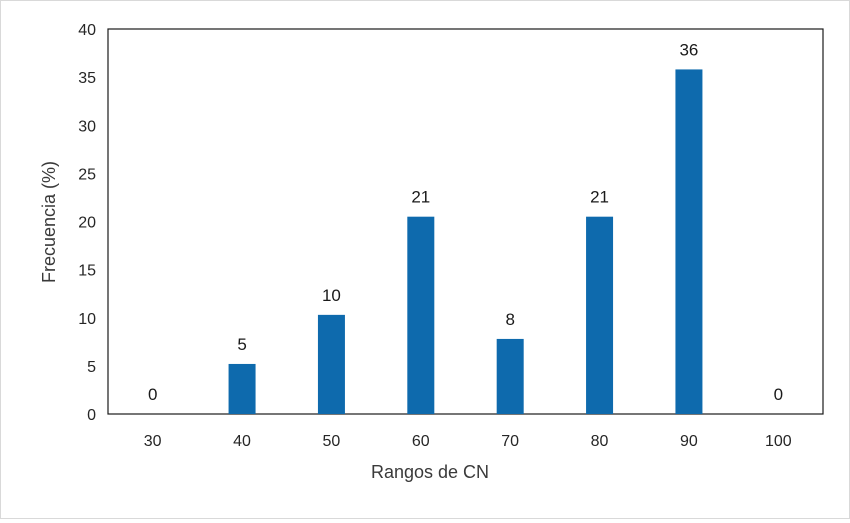 The width and height of the screenshot is (850, 523). I want to click on x-axis-title: Rangos de CN, so click(430, 472).